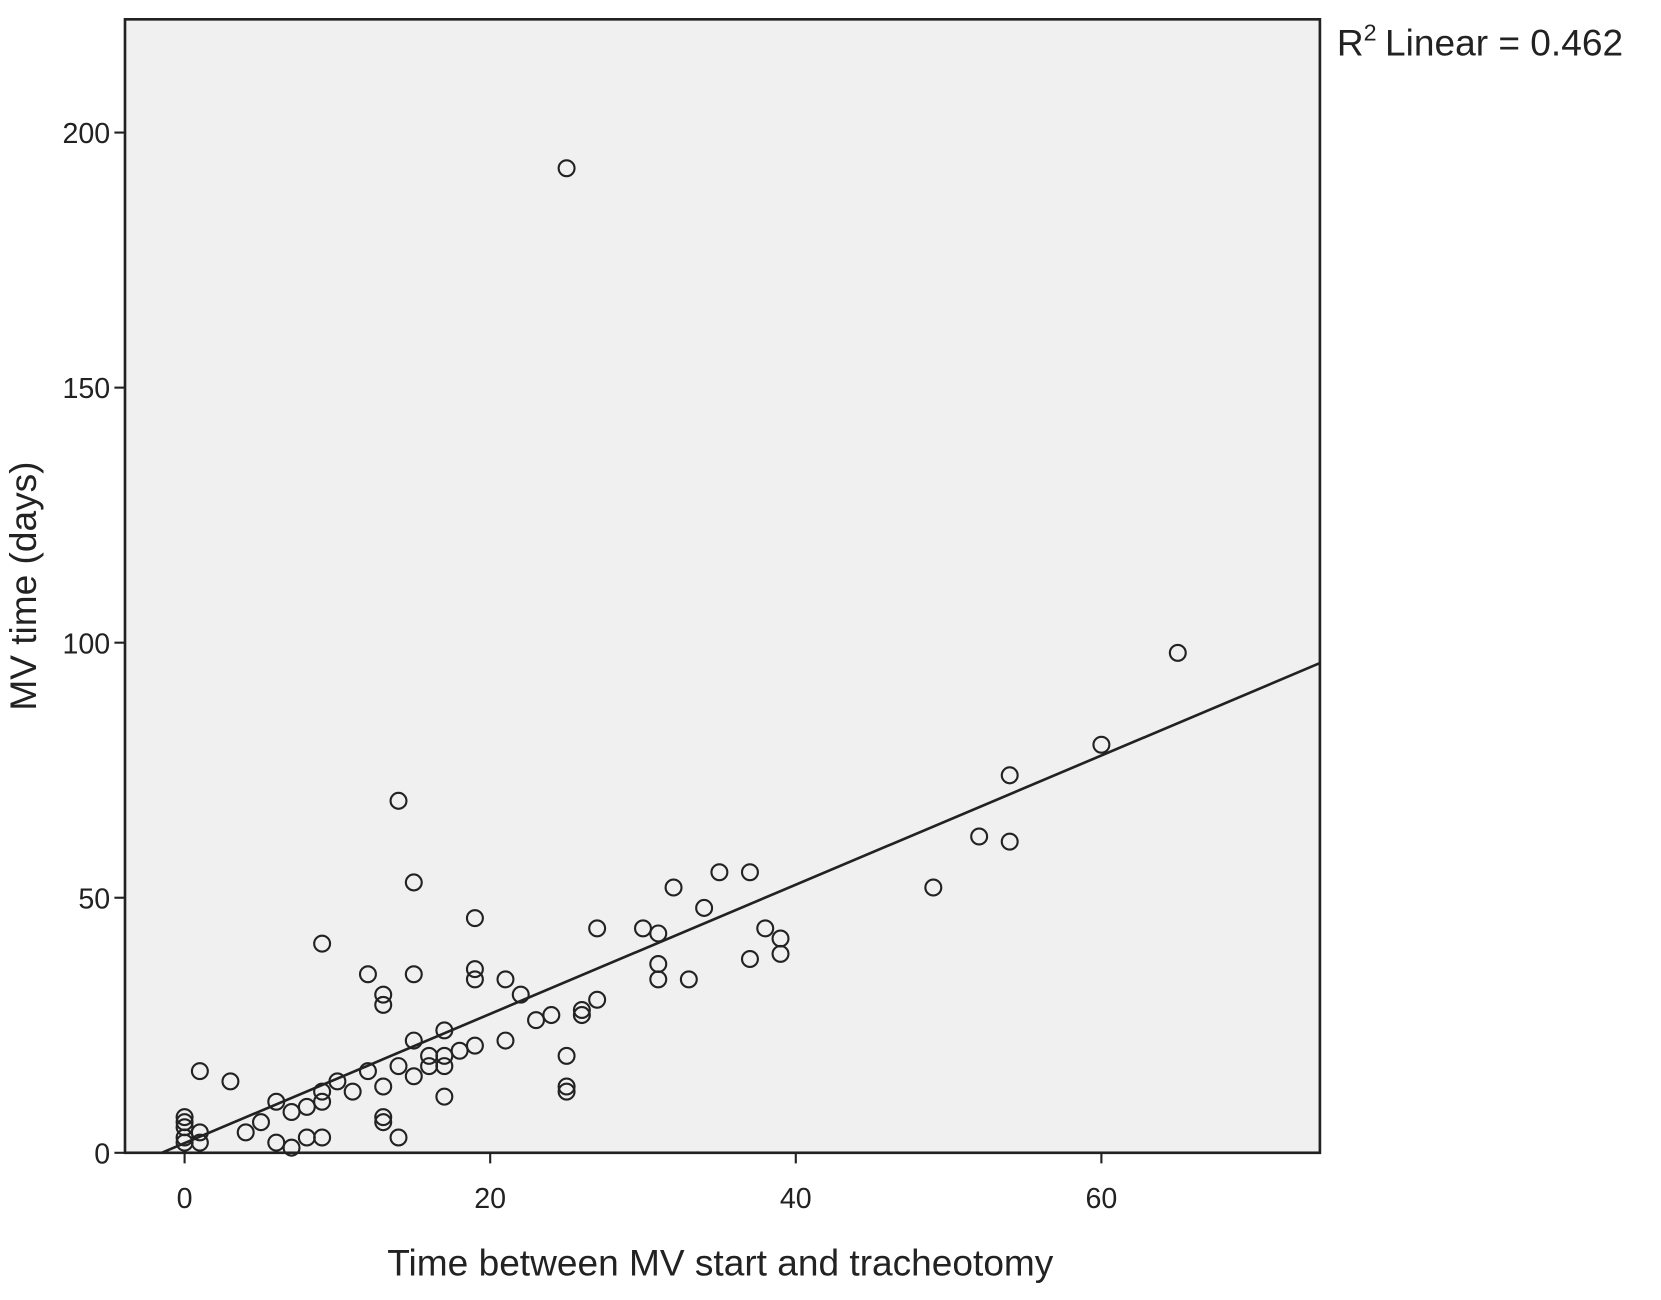  What do you see at coordinates (185, 1199) in the screenshot?
I see `x-tick-label: 0` at bounding box center [185, 1199].